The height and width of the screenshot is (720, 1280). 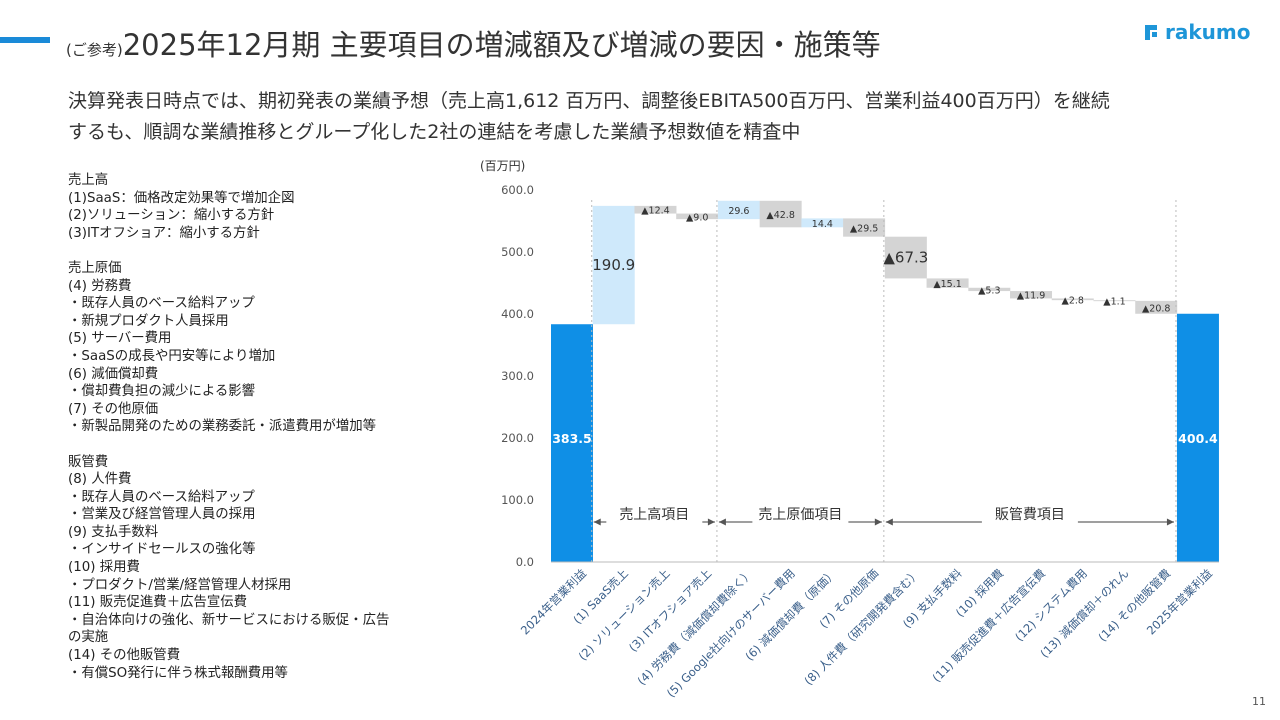 What do you see at coordinates (172, 356) in the screenshot?
I see `note-line: ・SaaSの成長や円安等により増加` at bounding box center [172, 356].